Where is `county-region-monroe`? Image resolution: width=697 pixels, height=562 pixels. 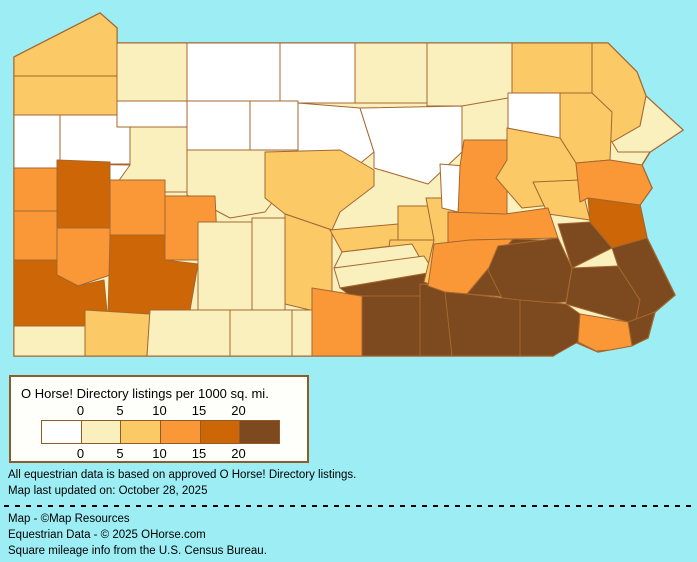
county-region-monroe is located at coordinates (614, 182).